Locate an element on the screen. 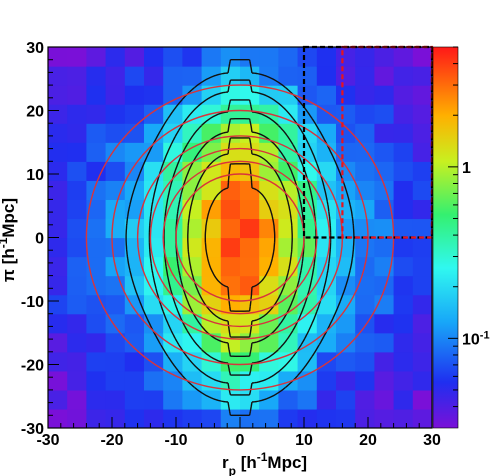 The image size is (491, 476). x-tick-label: 30 is located at coordinates (432, 440).